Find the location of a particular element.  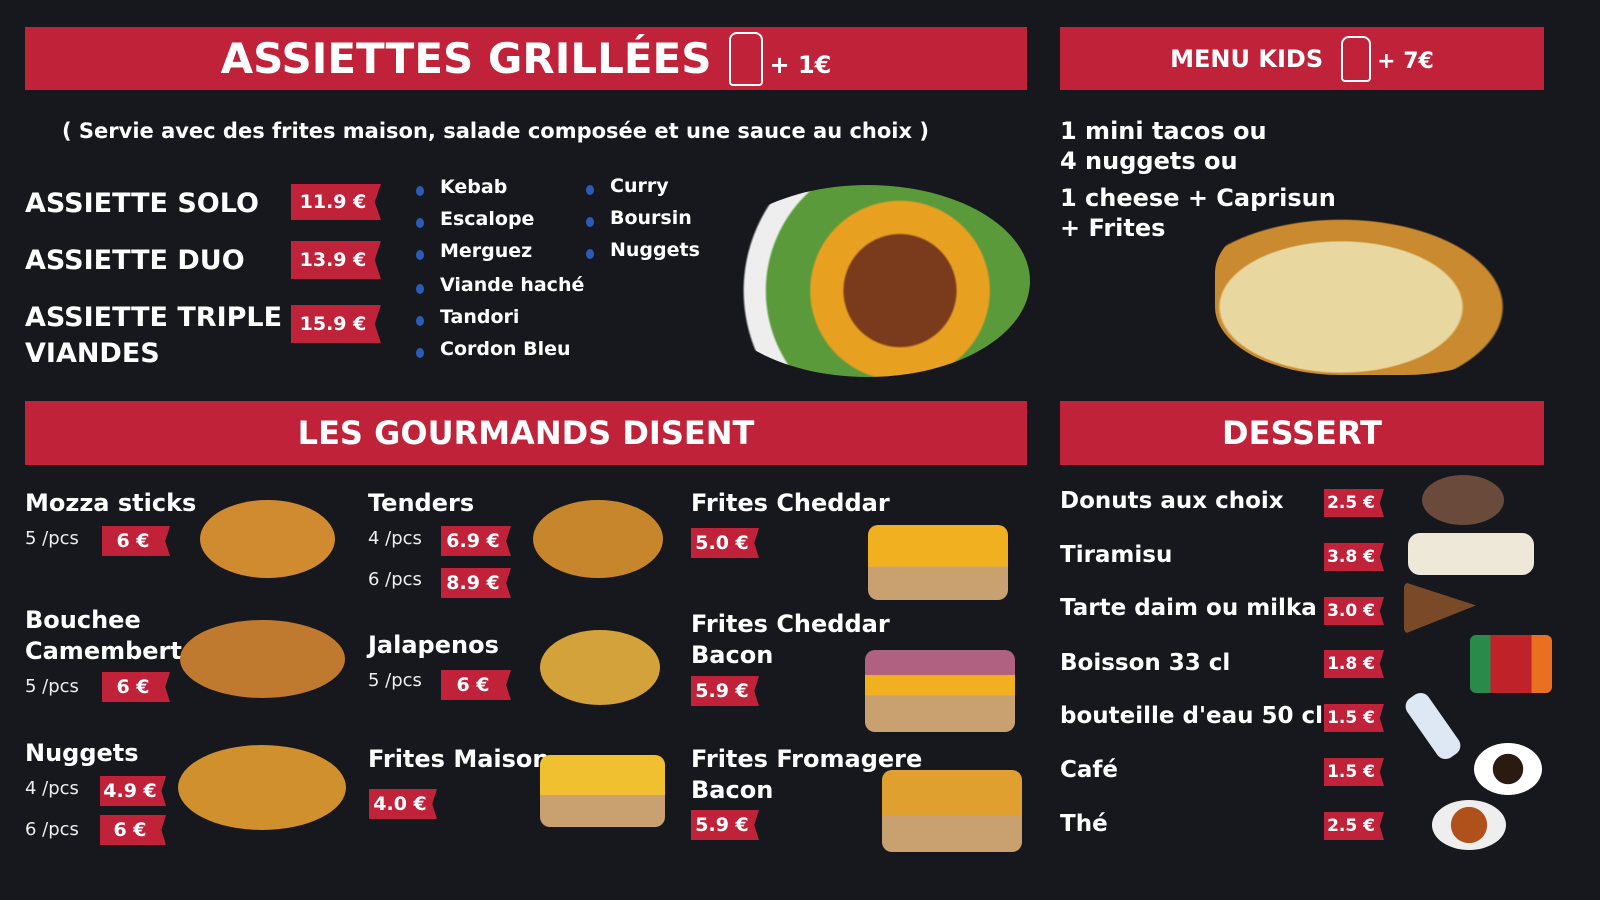

donuts-image is located at coordinates (1463, 500).